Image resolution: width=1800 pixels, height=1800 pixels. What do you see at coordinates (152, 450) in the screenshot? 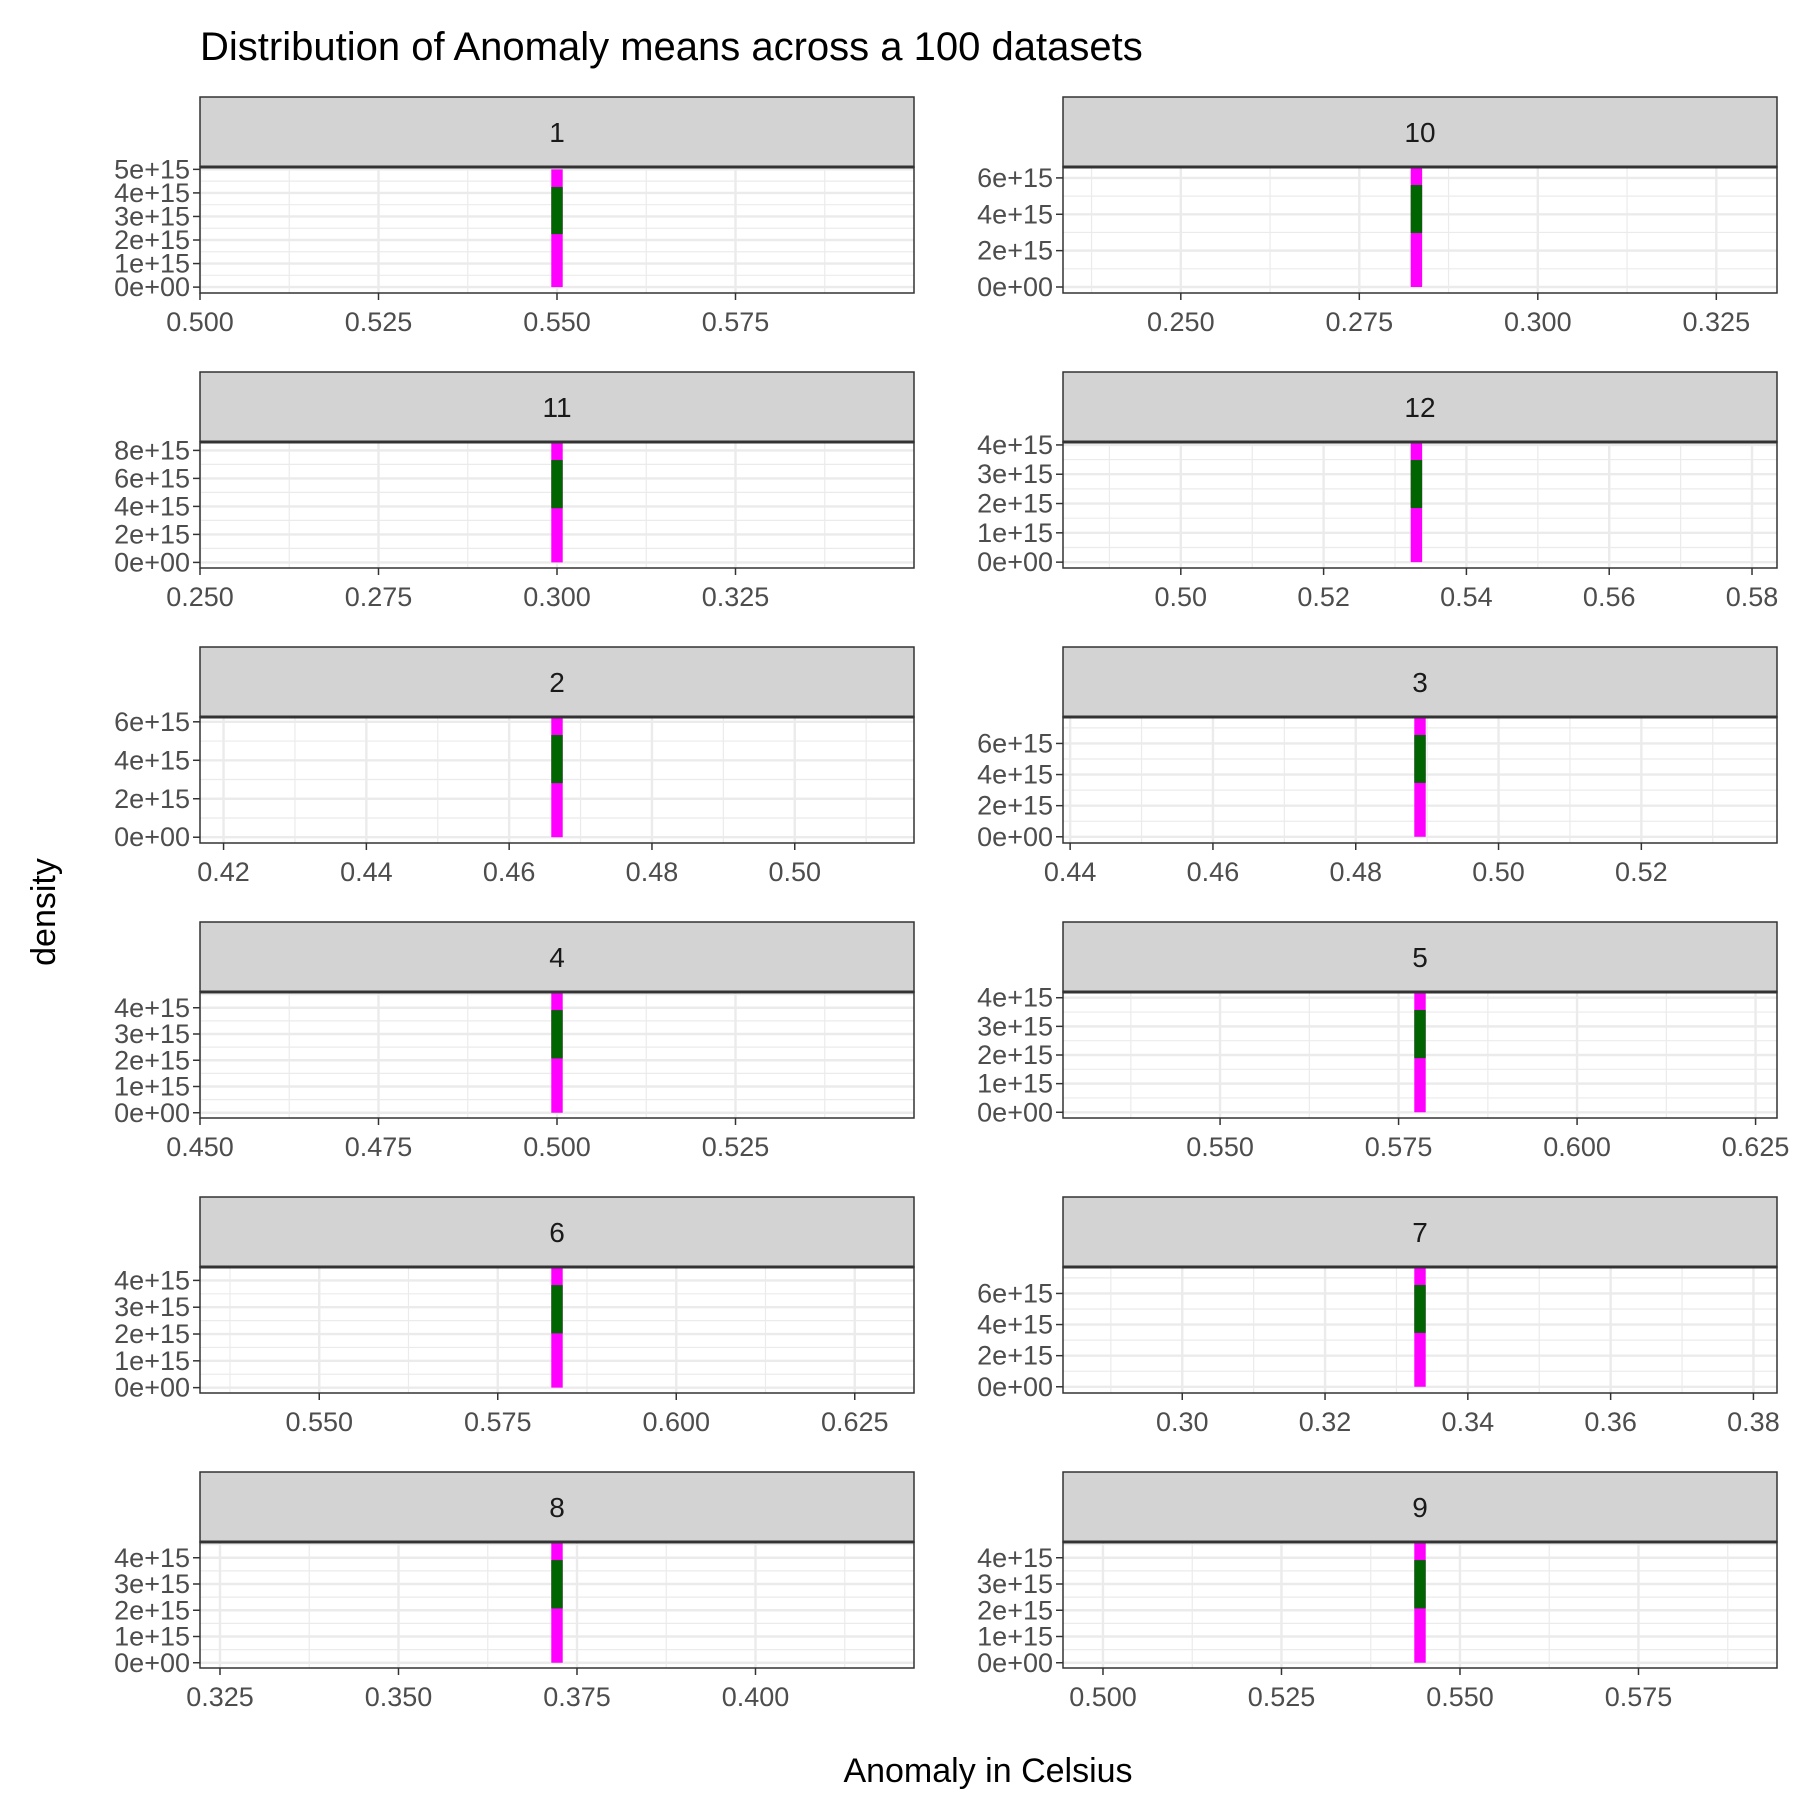
I see `y-tick-label: 8e+15` at bounding box center [152, 450].